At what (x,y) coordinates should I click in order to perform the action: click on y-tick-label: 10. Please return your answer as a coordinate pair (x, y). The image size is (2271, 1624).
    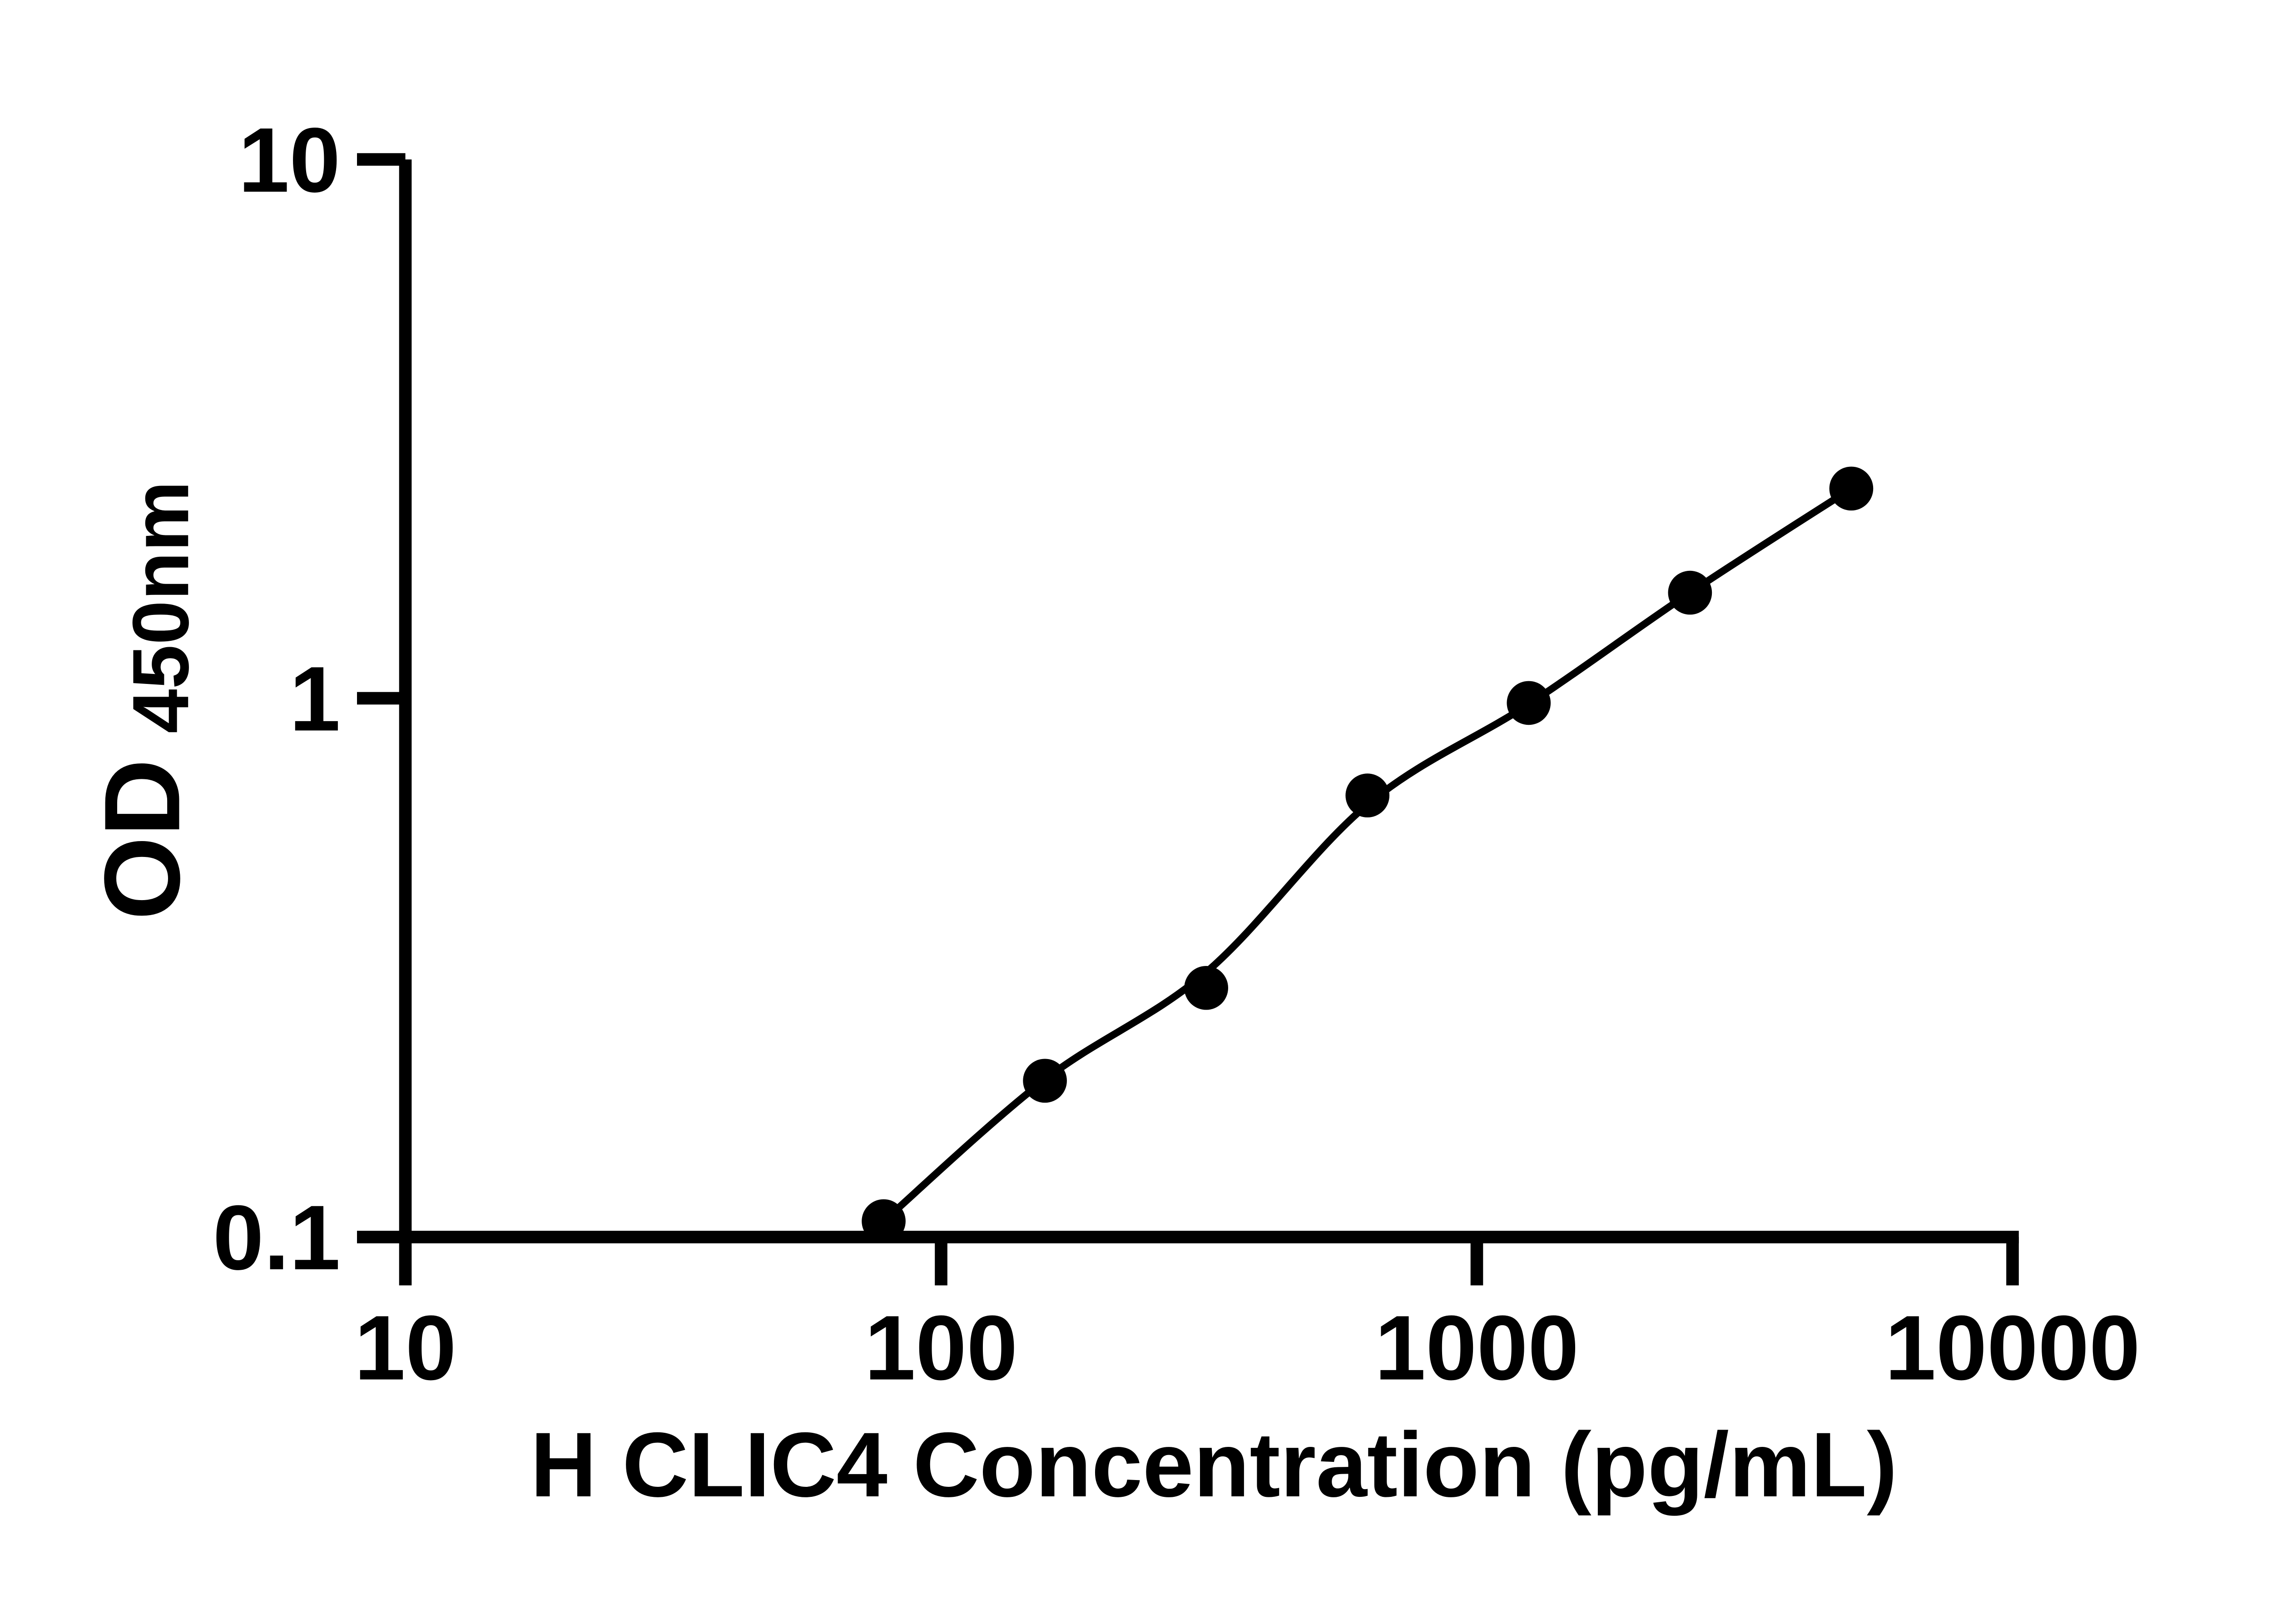
    Looking at the image, I should click on (289, 160).